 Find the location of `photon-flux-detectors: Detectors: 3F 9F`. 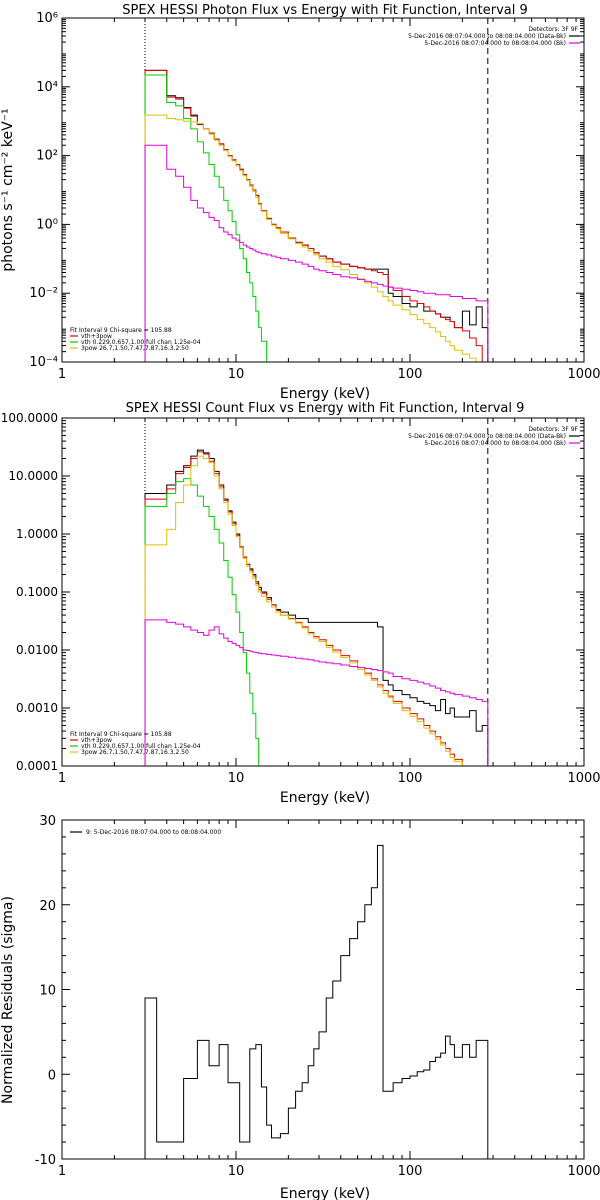

photon-flux-detectors: Detectors: 3F 9F is located at coordinates (553, 29).